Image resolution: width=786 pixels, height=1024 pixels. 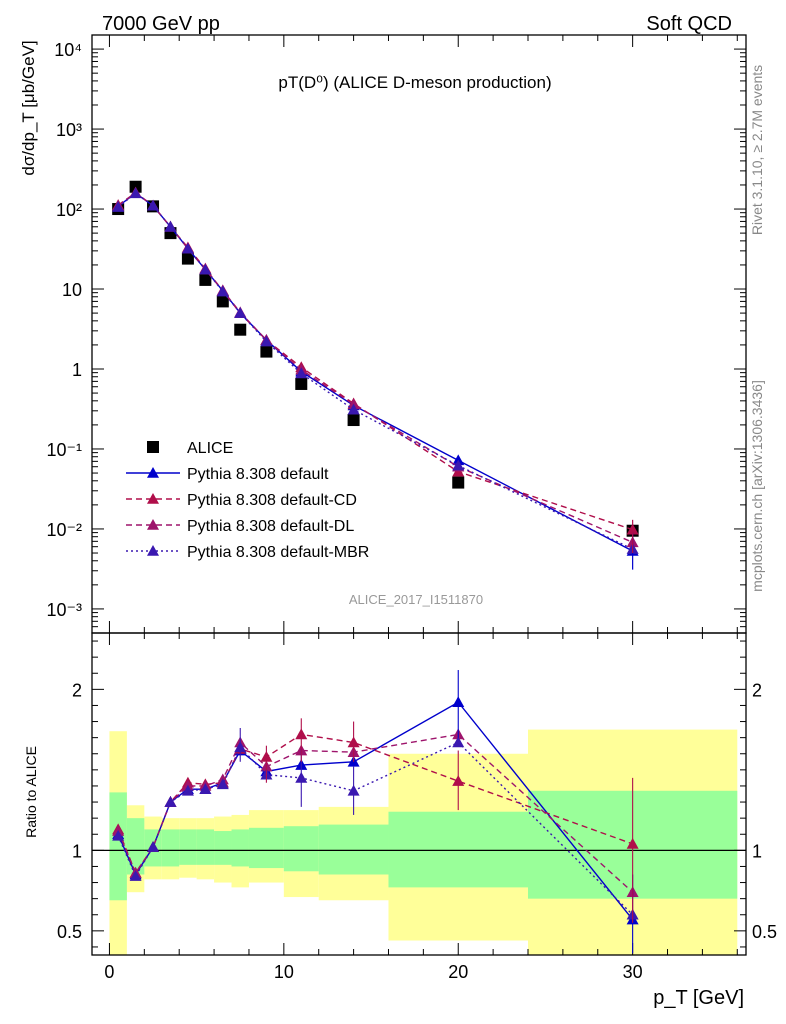 What do you see at coordinates (698, 998) in the screenshot?
I see `x-axis-label: p_T [GeV]` at bounding box center [698, 998].